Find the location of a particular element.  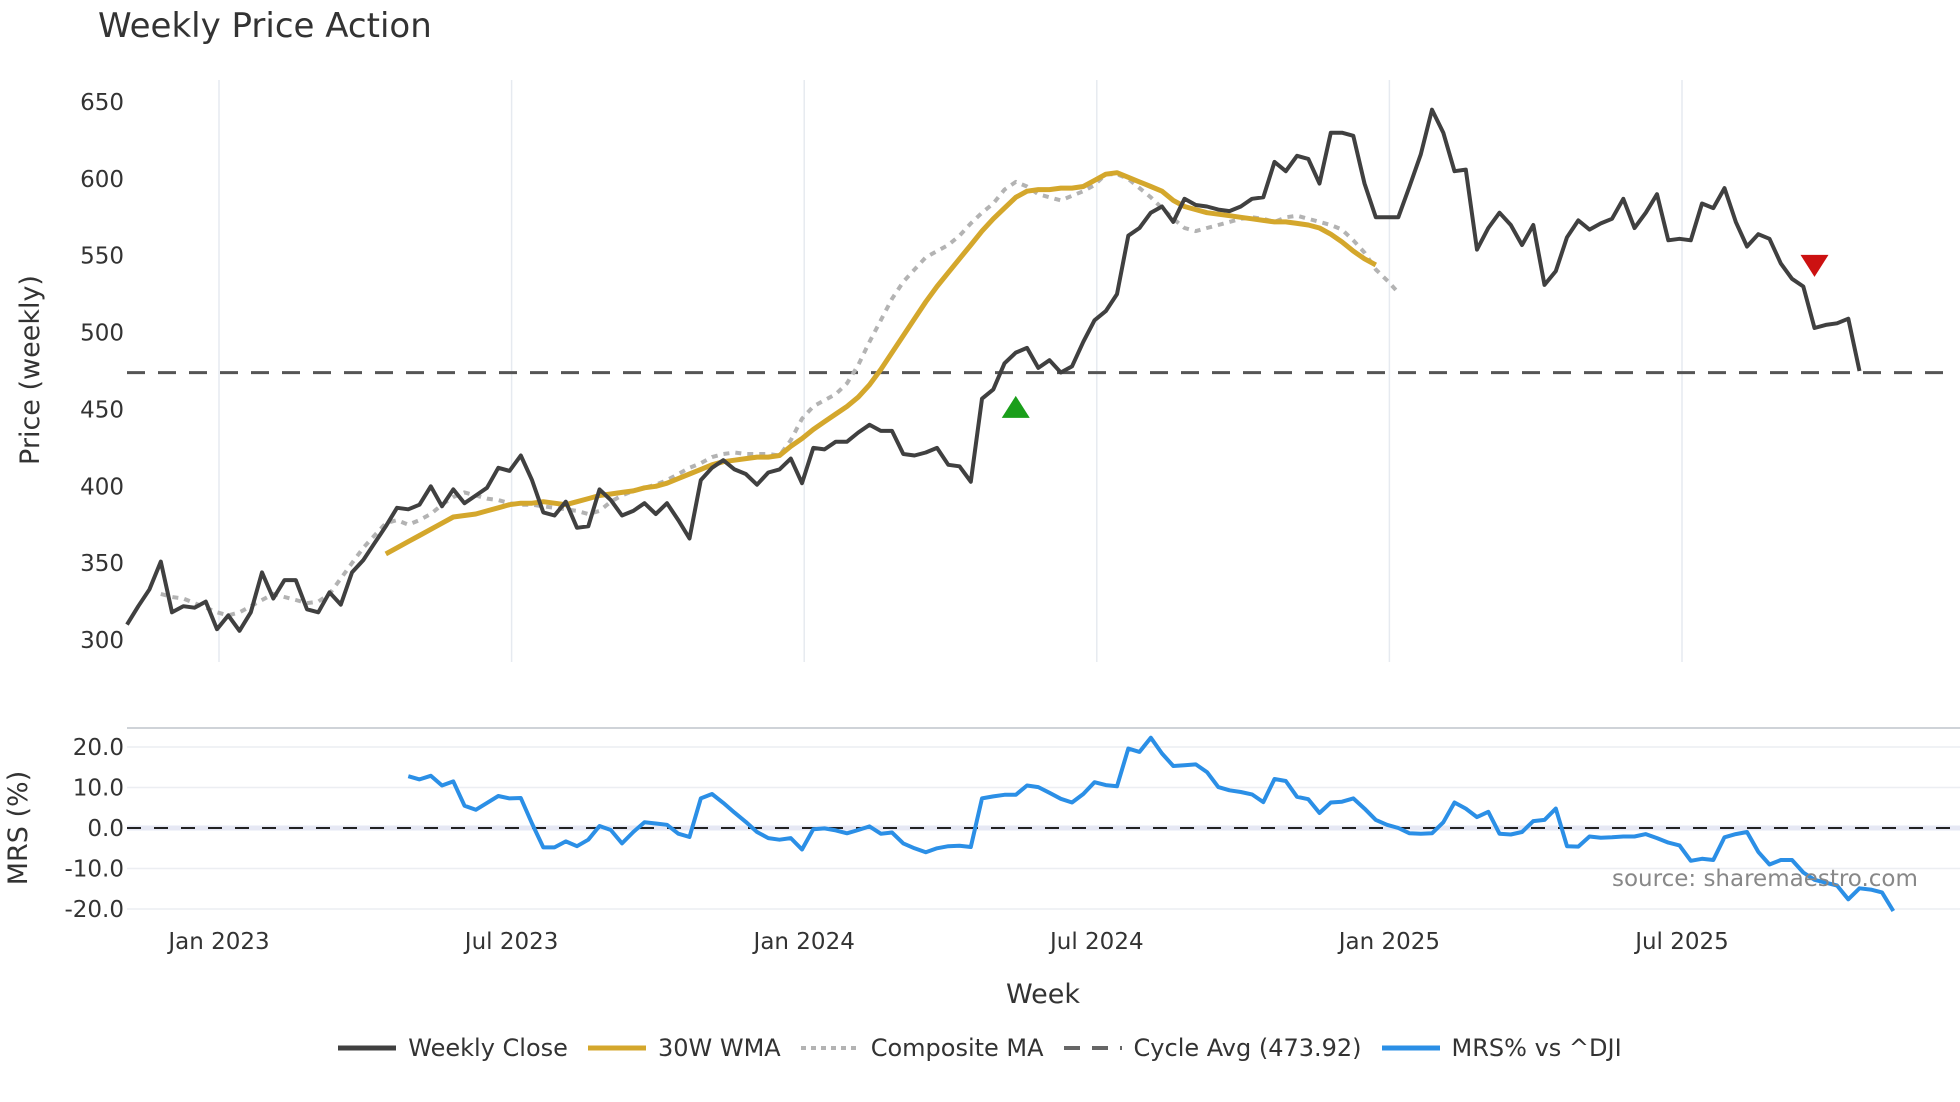

price-y-tick-label: 550 is located at coordinates (102, 257).